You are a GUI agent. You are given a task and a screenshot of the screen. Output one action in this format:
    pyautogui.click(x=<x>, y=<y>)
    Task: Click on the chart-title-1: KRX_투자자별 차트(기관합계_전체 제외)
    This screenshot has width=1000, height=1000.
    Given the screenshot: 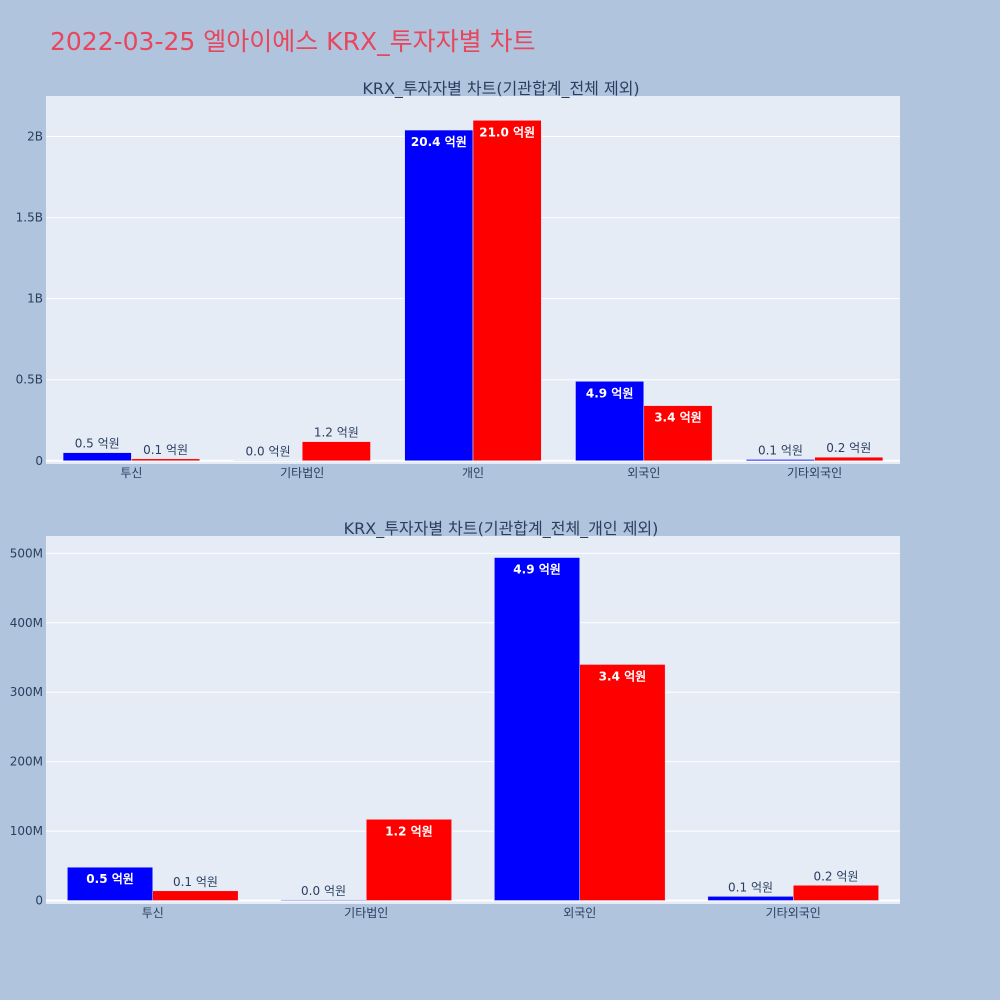 What is the action you would take?
    pyautogui.click(x=500, y=89)
    